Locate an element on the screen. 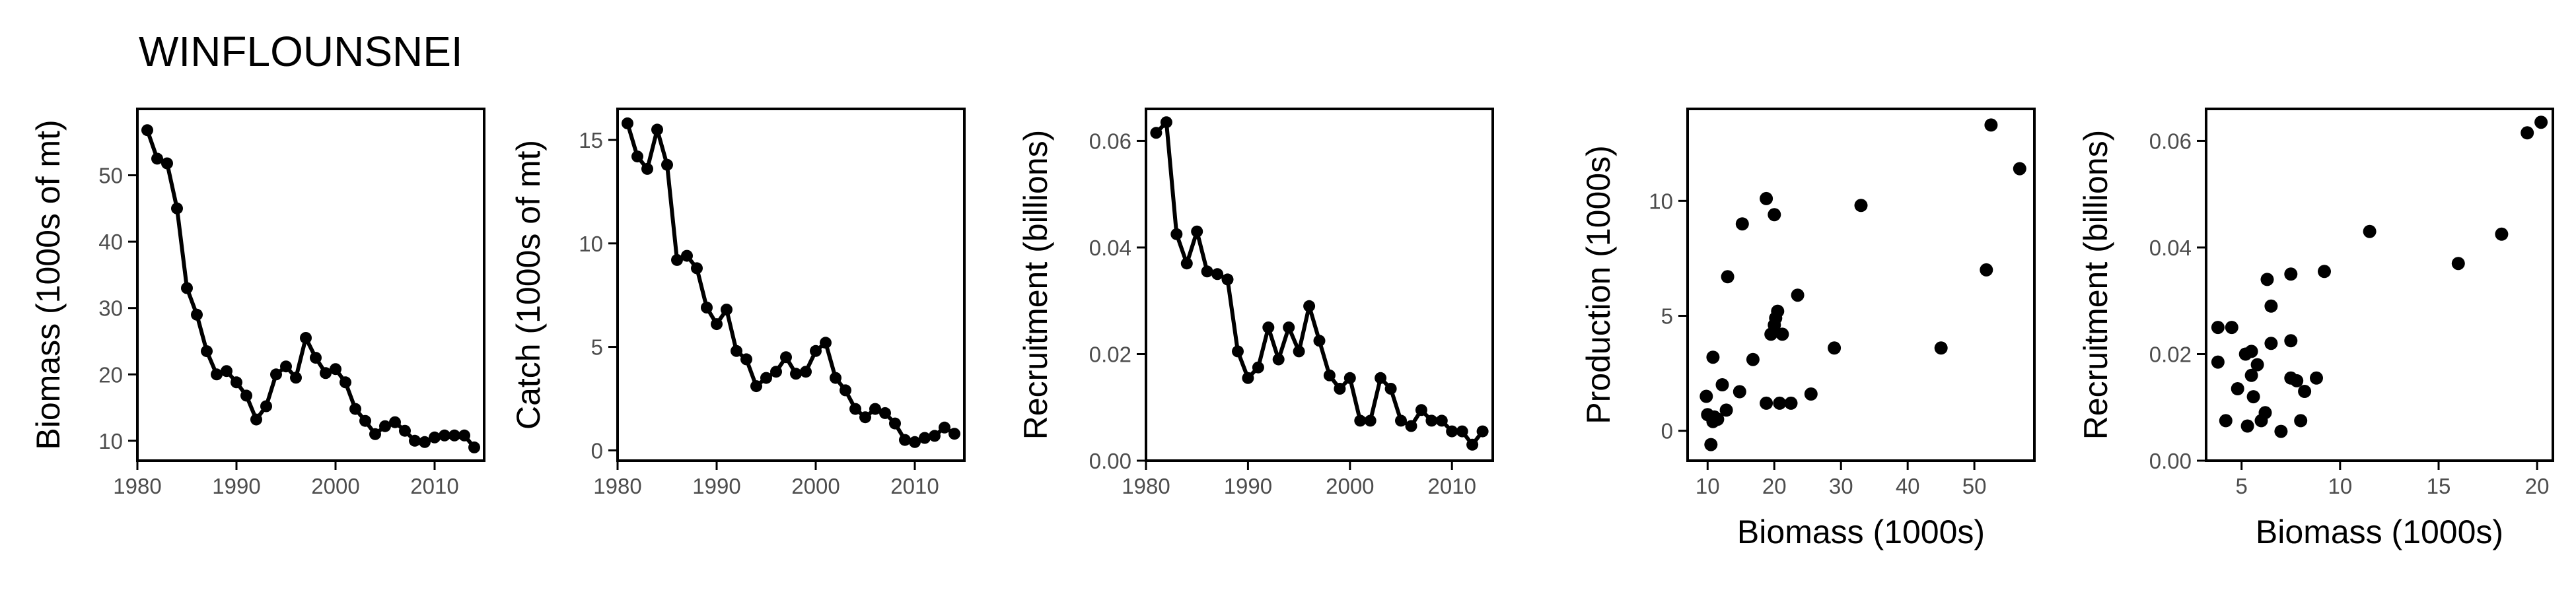  y-tick-label: 0.02 is located at coordinates (1110, 354).